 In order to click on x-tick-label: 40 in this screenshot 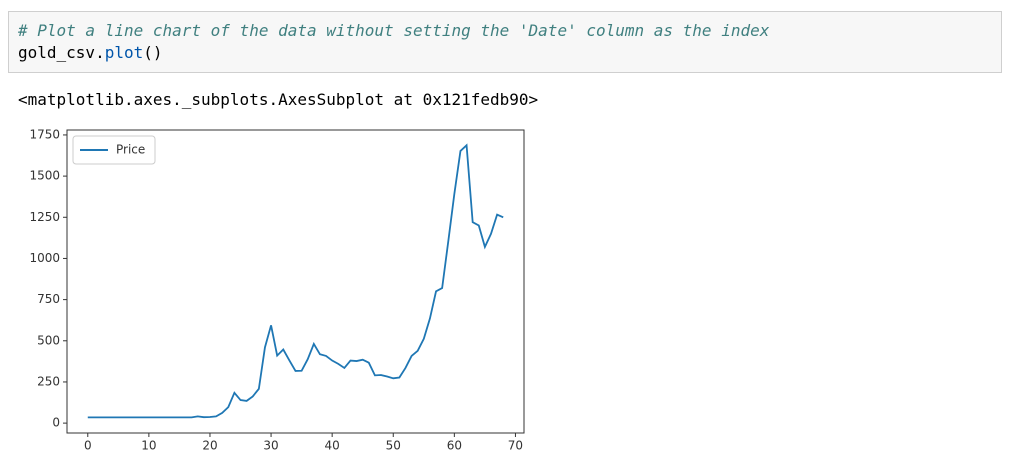, I will do `click(332, 446)`.